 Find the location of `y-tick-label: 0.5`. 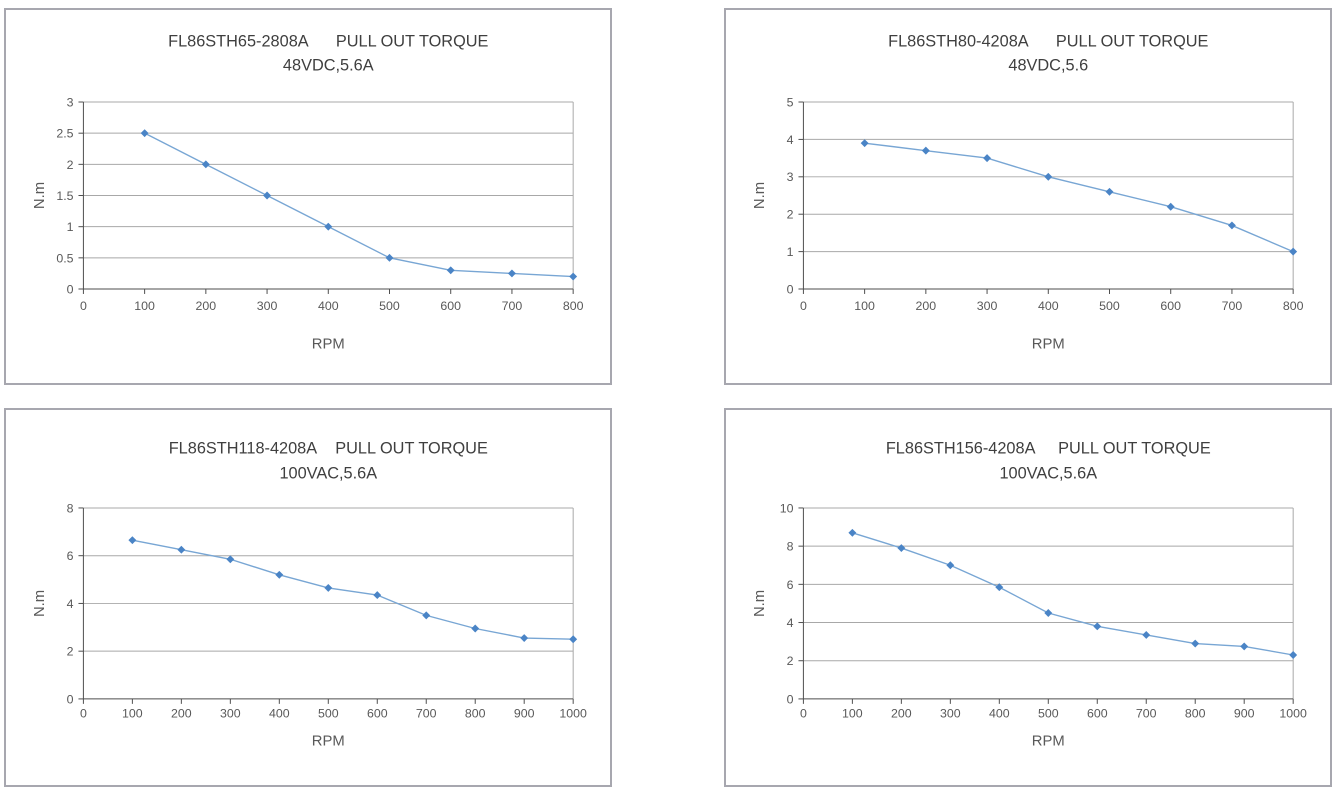

y-tick-label: 0.5 is located at coordinates (64, 258).